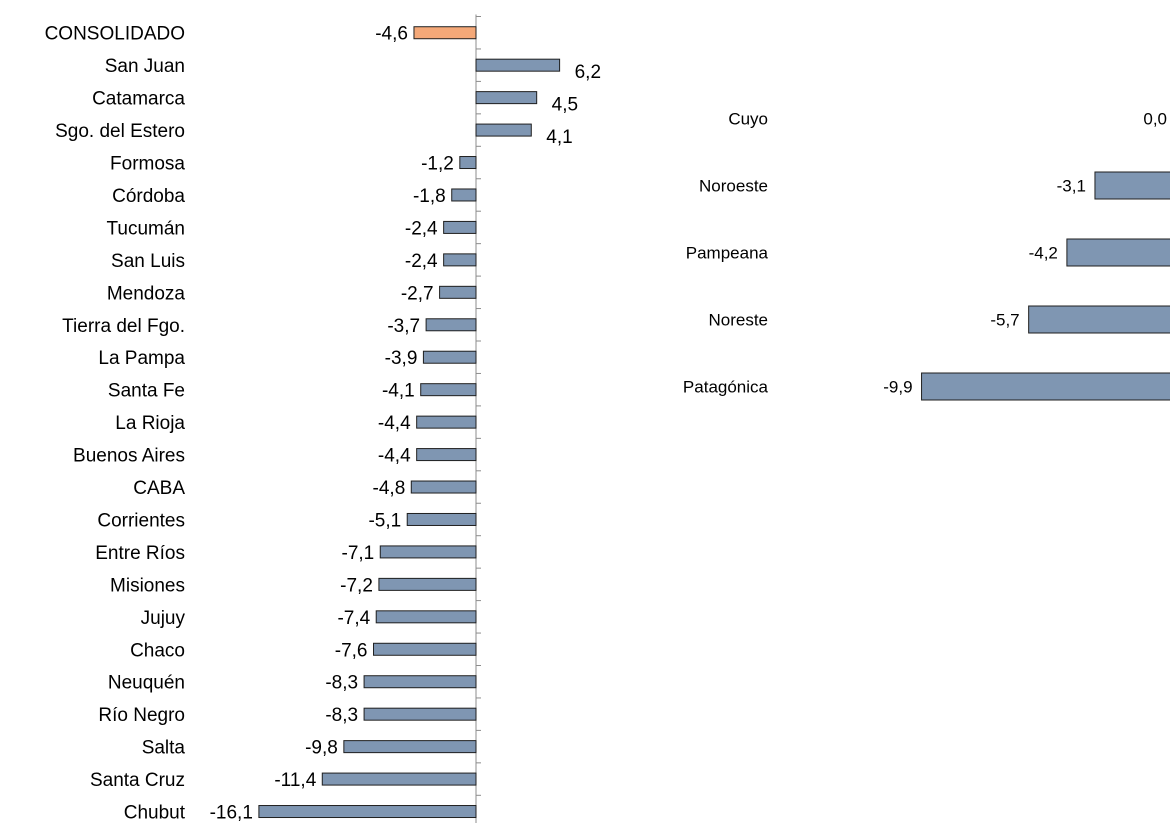 This screenshot has width=1170, height=823. Describe the element at coordinates (425, 649) in the screenshot. I see `bar-chaco` at that location.